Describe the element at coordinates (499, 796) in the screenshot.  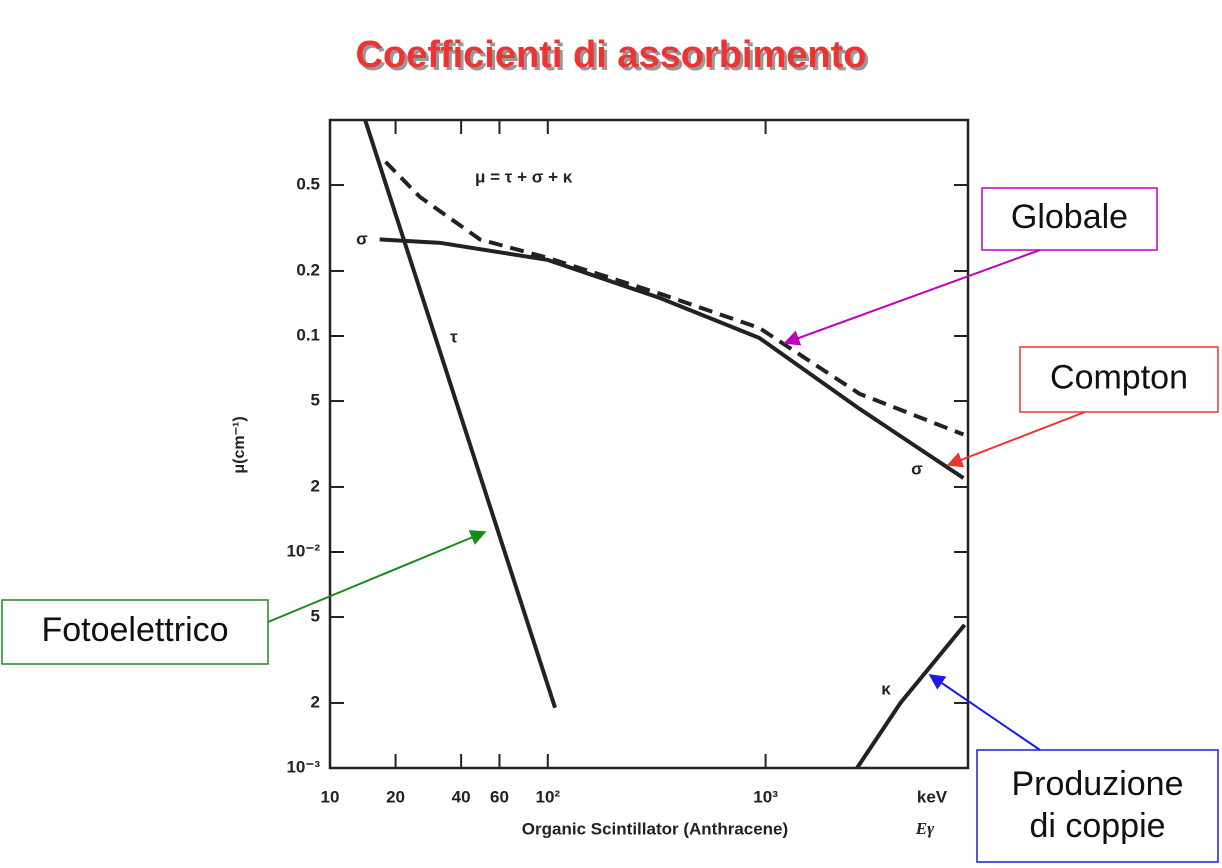
I see `x-tick-label: 60` at that location.